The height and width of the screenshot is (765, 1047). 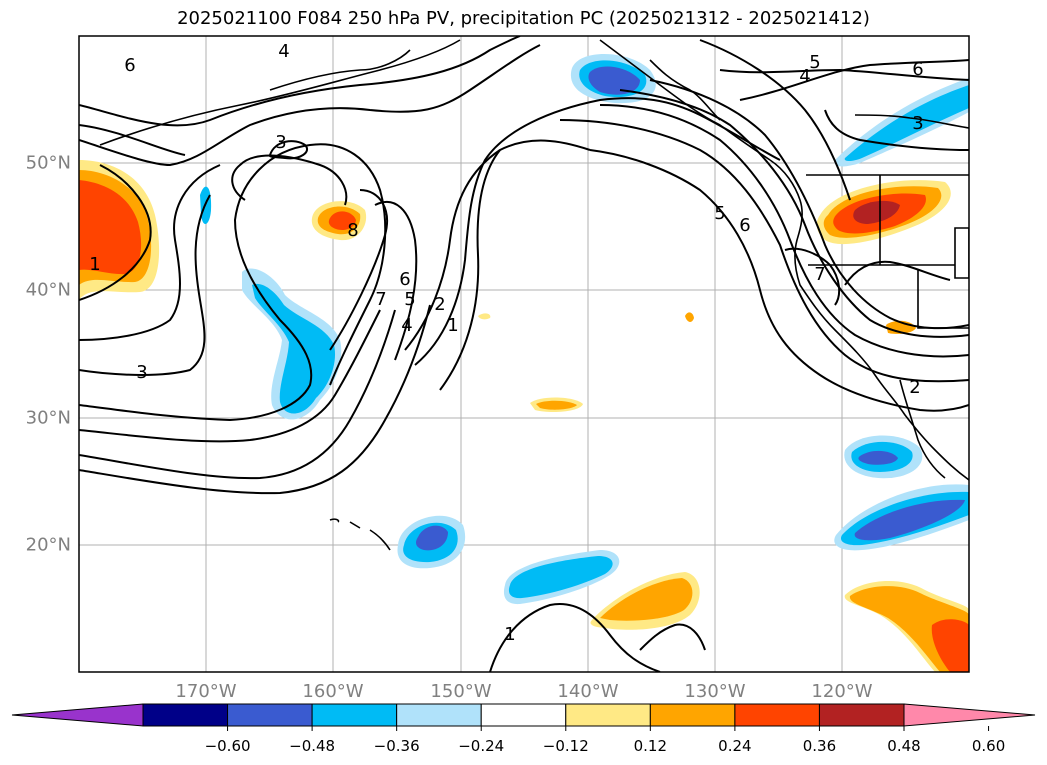 I want to click on lon-label: 120°W, so click(x=842, y=691).